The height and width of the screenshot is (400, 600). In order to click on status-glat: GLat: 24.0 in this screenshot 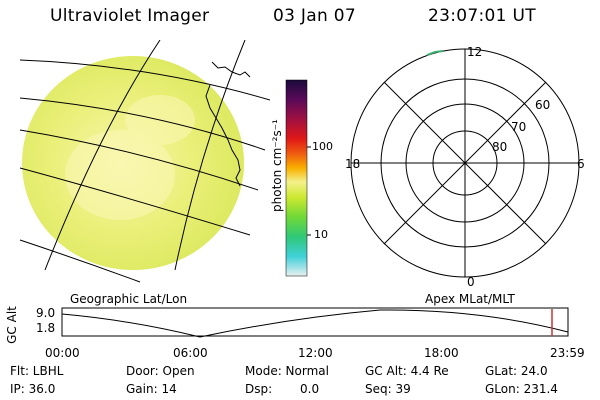, I will do `click(516, 371)`.